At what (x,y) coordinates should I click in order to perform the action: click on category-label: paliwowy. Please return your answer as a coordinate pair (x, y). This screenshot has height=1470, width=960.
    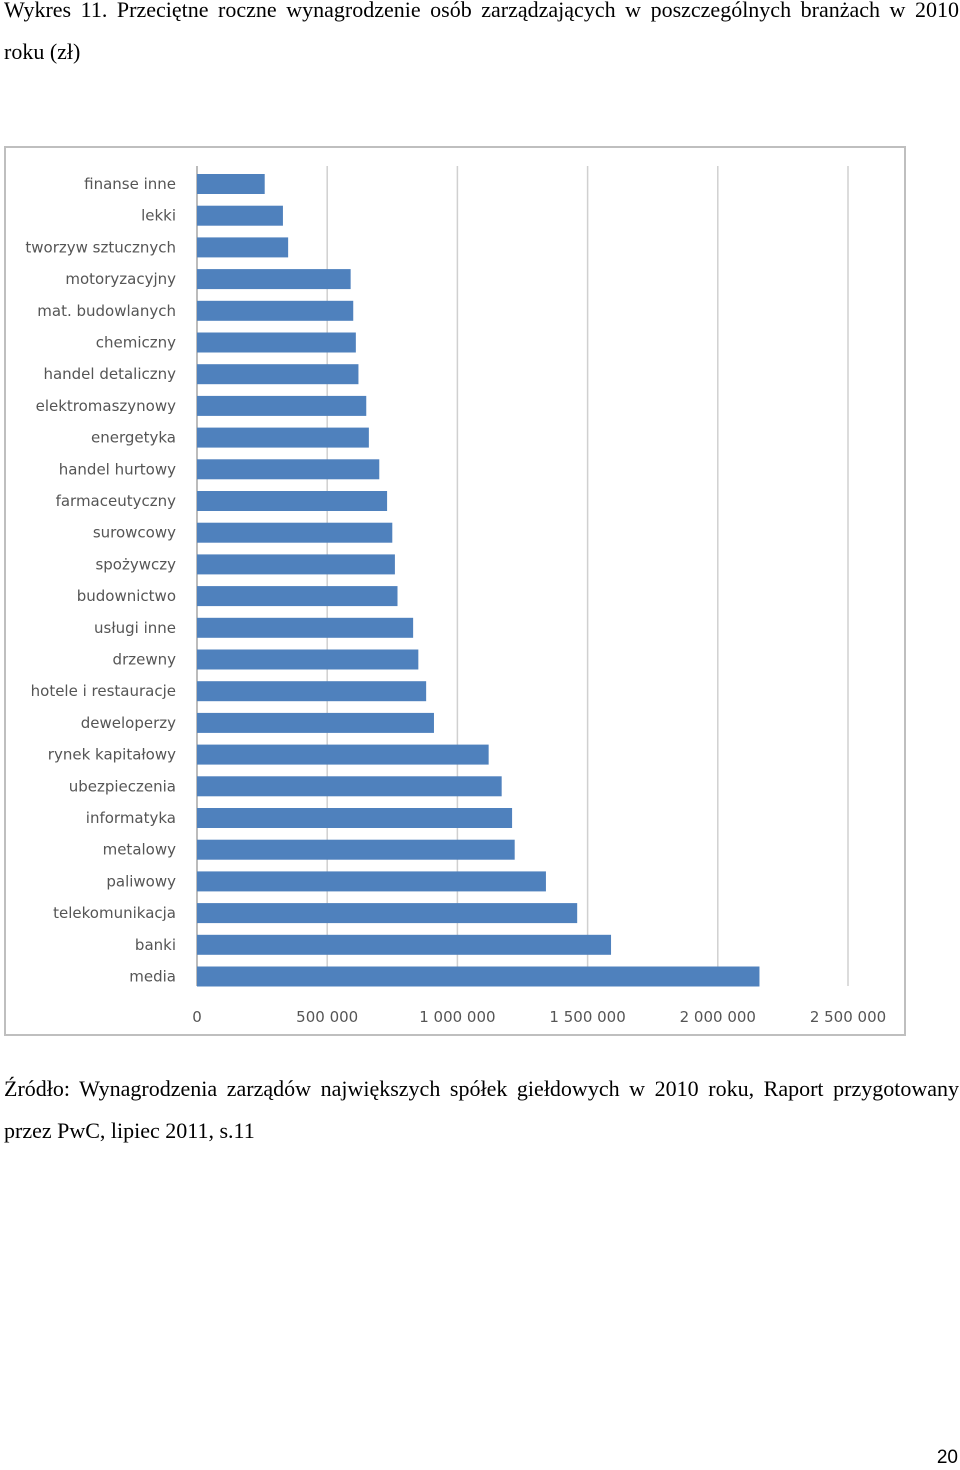
    Looking at the image, I should click on (141, 881).